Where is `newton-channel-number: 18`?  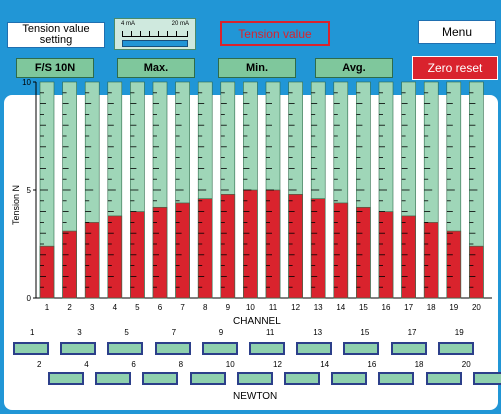
newton-channel-number: 18 is located at coordinates (419, 364).